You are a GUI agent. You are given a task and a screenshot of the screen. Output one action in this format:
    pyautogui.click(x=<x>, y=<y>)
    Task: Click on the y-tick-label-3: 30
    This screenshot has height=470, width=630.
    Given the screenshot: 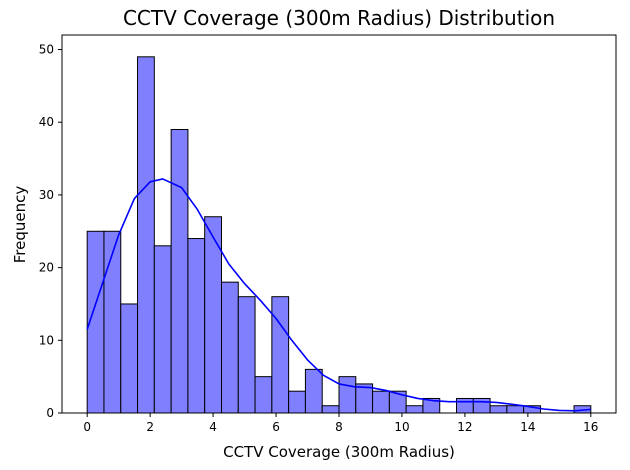 What is the action you would take?
    pyautogui.click(x=46, y=195)
    